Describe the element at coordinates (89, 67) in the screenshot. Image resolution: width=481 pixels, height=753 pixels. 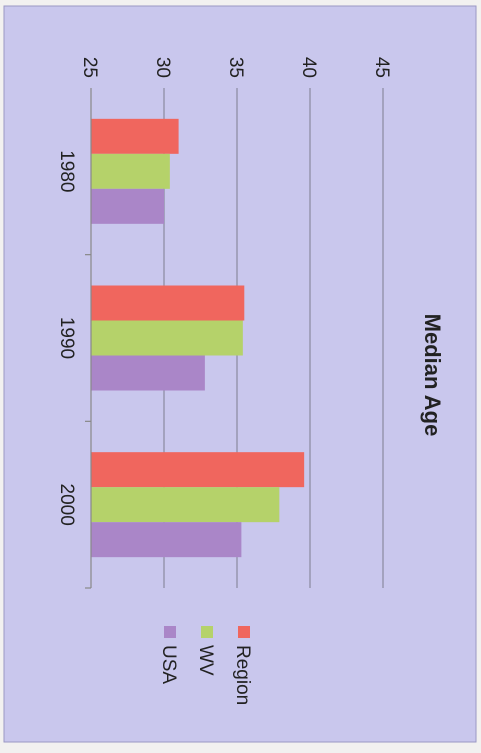
I see `value-tick-label: 25` at that location.